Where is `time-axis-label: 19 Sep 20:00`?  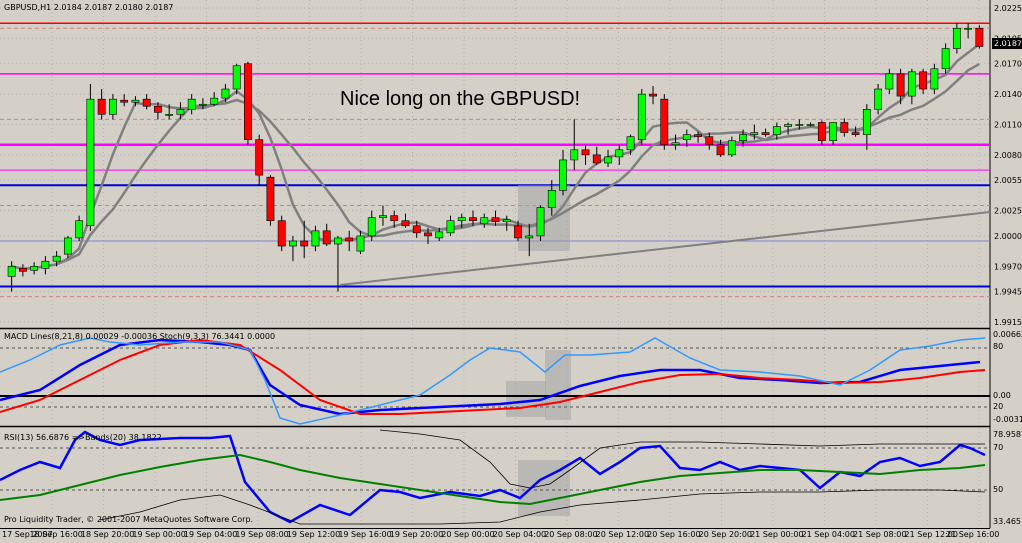
time-axis-label: 19 Sep 20:00 is located at coordinates (416, 534).